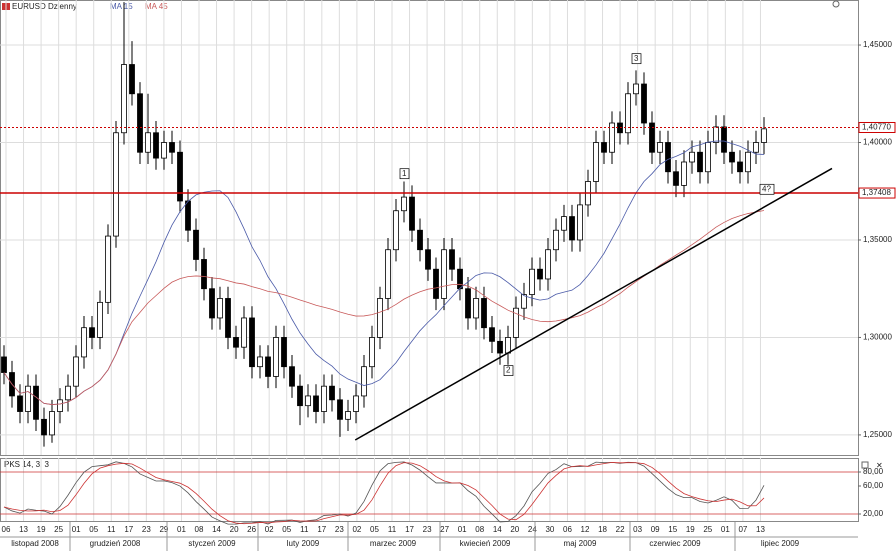  What do you see at coordinates (877, 142) in the screenshot?
I see `y-tick-label: 1,40000` at bounding box center [877, 142].